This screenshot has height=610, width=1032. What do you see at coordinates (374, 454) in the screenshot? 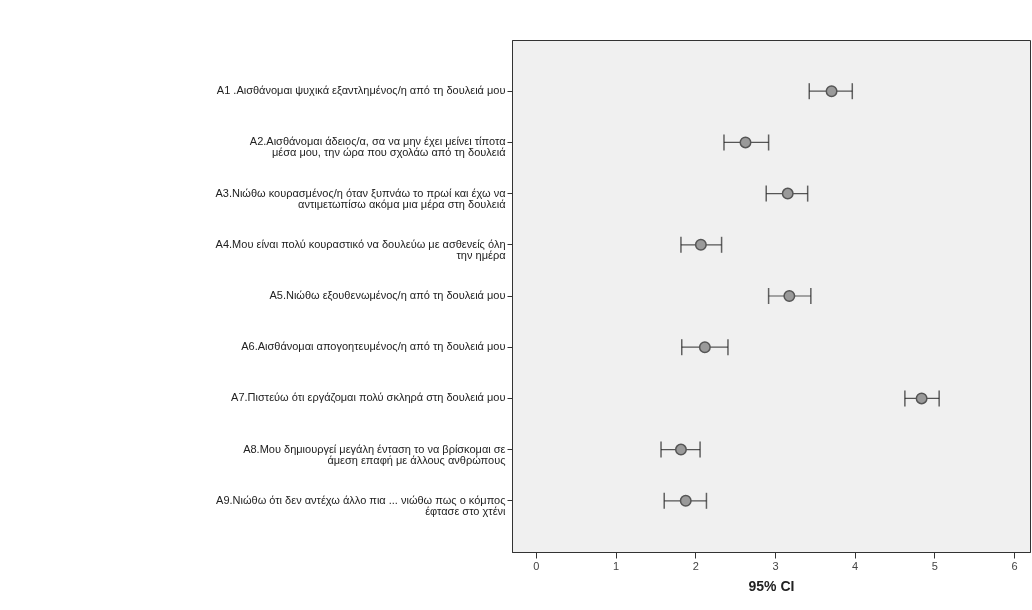
I see `y-tick-label: A8.Μου δημιουργεί μεγάλη ένταση το να βρίσκομαι σε άμεση επαφή με άλλους ανθρώπους` at bounding box center [374, 454].